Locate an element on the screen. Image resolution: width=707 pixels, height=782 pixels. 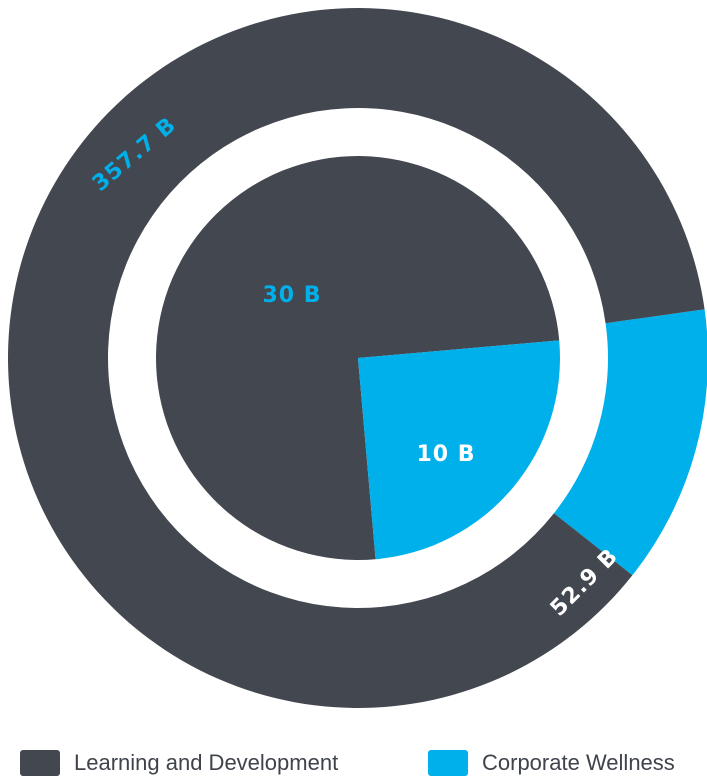
legend-swatch-learning-and-development is located at coordinates (40, 763).